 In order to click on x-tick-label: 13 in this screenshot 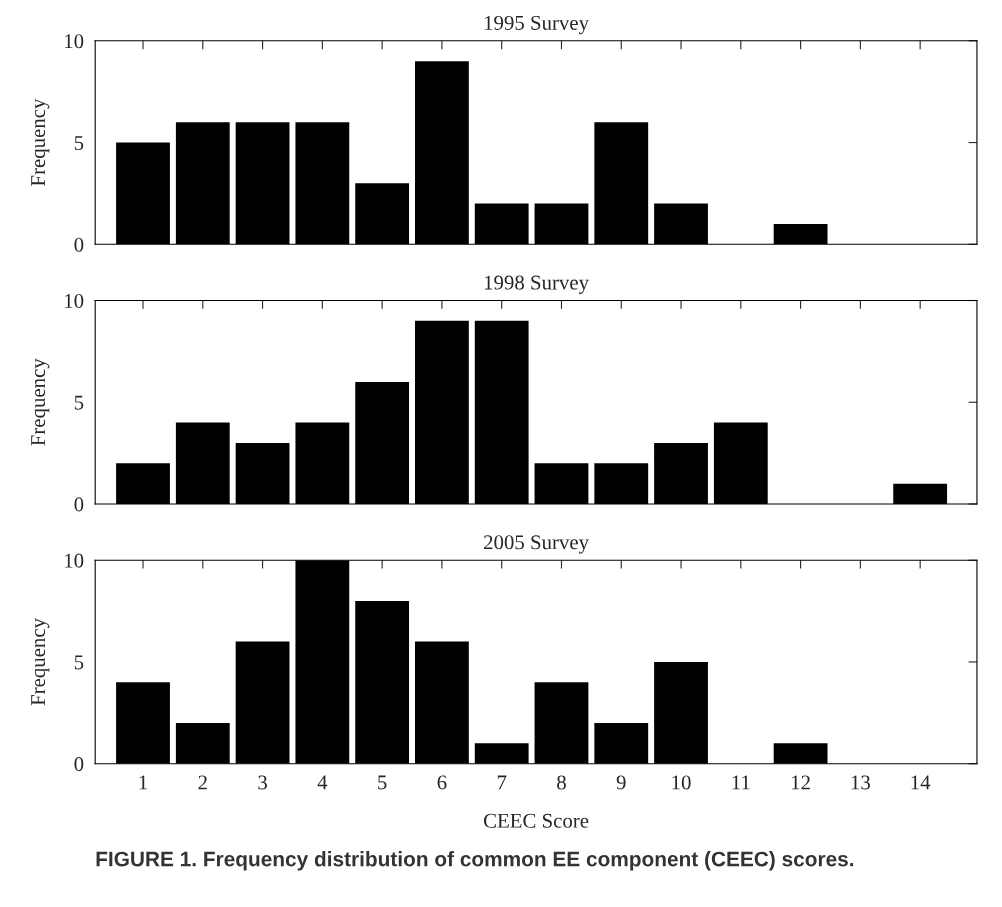, I will do `click(860, 782)`.